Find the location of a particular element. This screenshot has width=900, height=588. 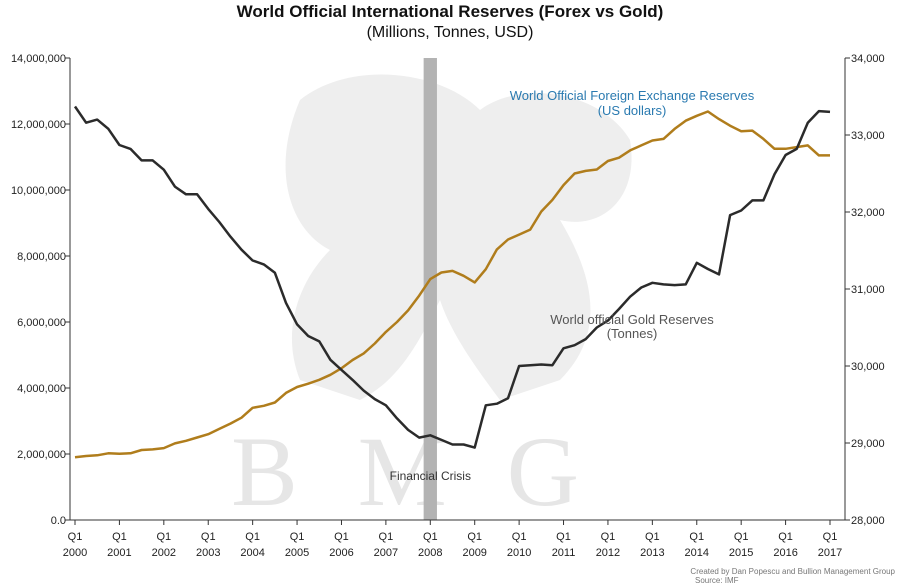

right-y-tick-label: 30,000 is located at coordinates (868, 367).